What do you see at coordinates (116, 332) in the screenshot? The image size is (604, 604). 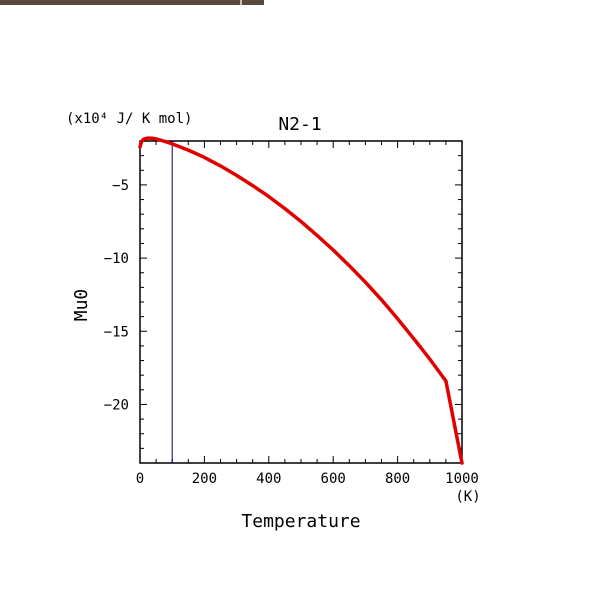 I see `y-tick-label: −15` at bounding box center [116, 332].